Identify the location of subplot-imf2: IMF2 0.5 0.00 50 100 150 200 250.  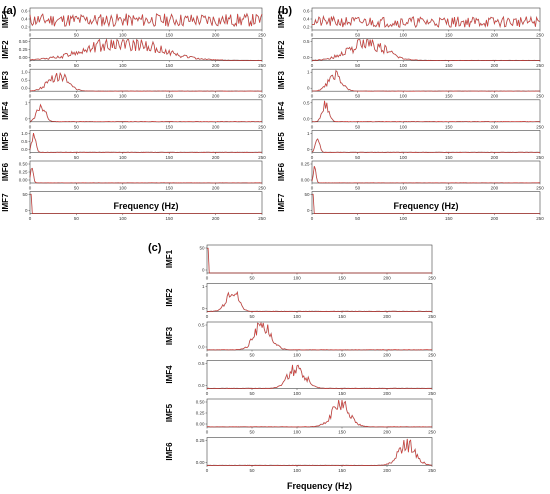
(410, 53).